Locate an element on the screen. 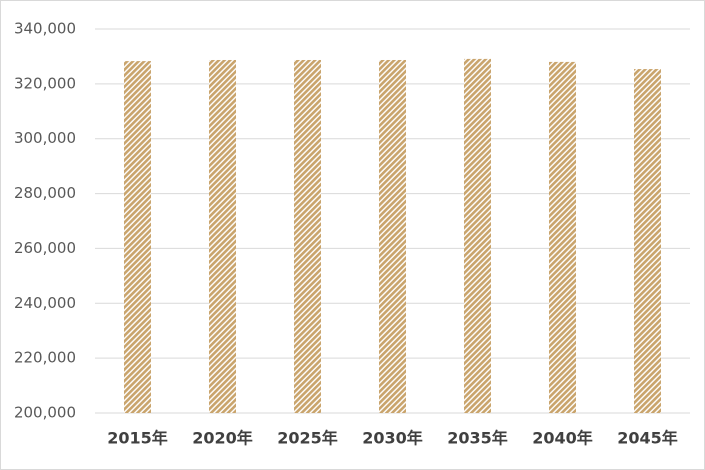 This screenshot has width=705, height=470. x-tick-label: 2045年 is located at coordinates (647, 438).